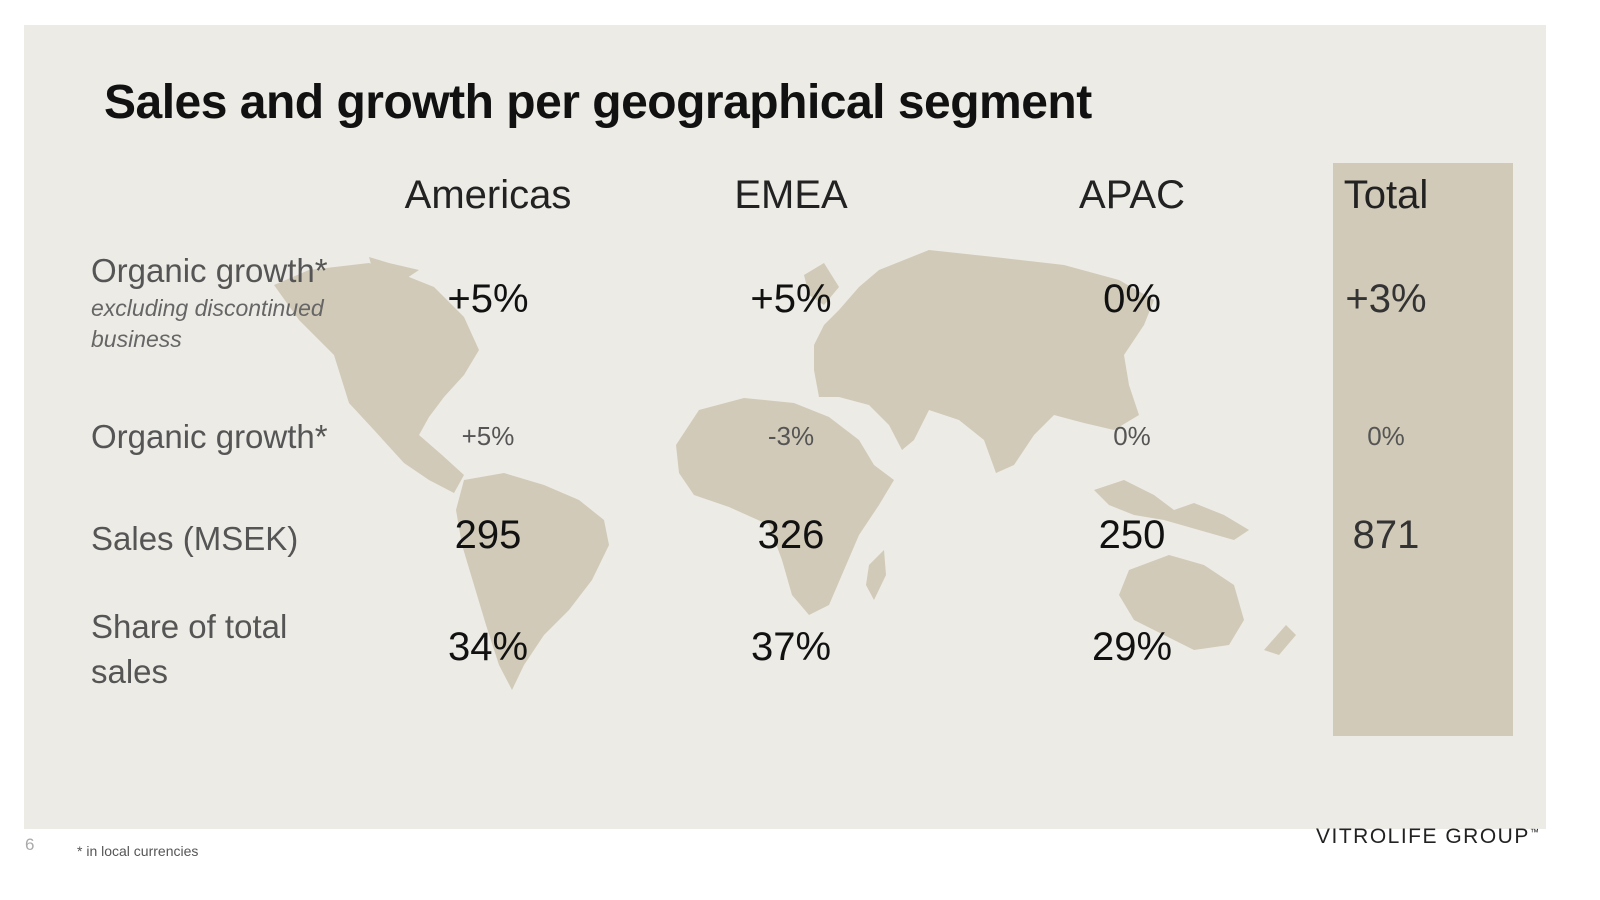 The width and height of the screenshot is (1600, 900). I want to click on row-label-organic-growth: Organic growth*, so click(209, 436).